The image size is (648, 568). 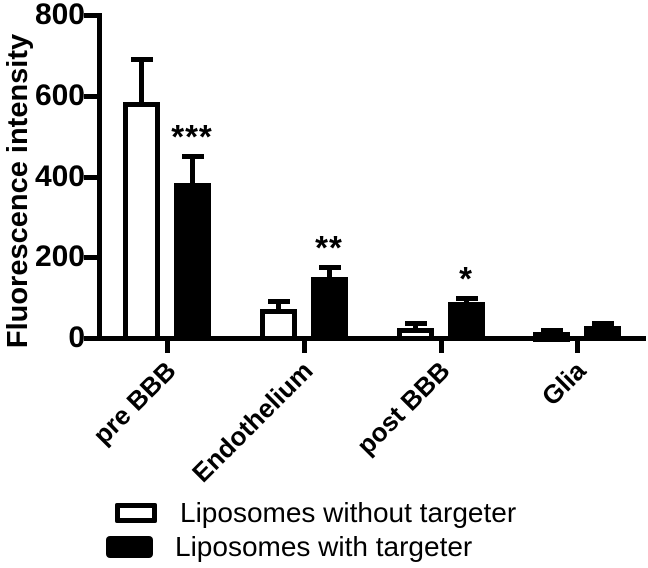 What do you see at coordinates (59, 15) in the screenshot?
I see `y-tick-label-800: 800` at bounding box center [59, 15].